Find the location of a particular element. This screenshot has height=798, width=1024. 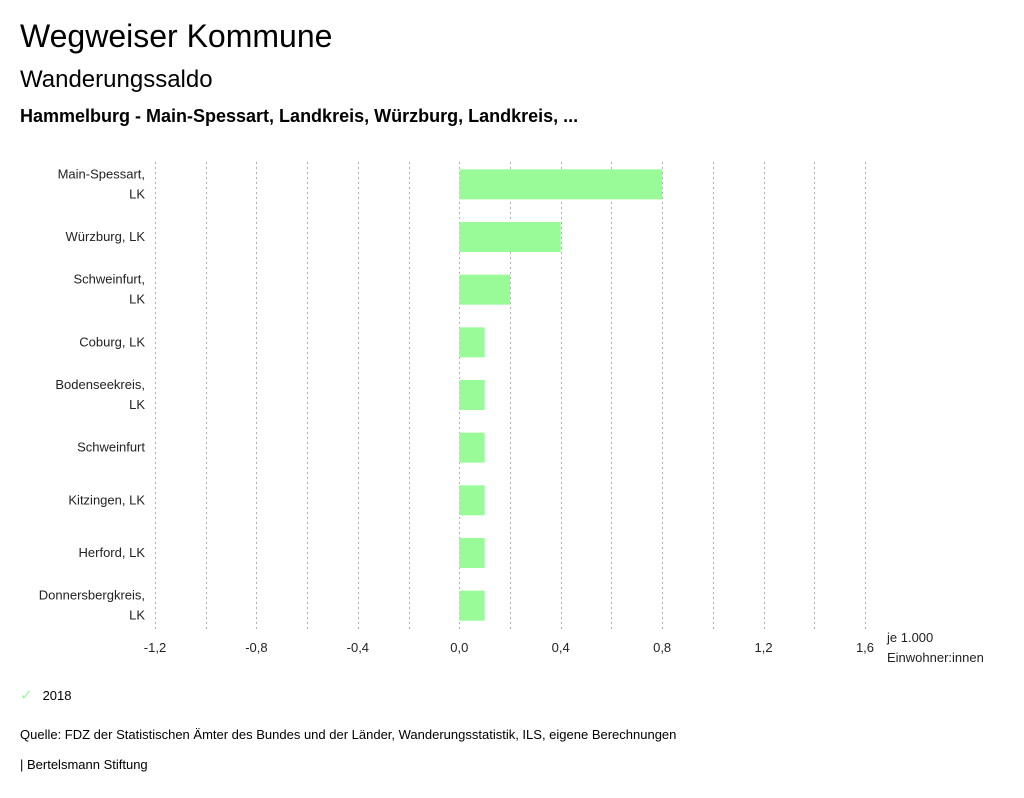

x-tick-label: 1,6 is located at coordinates (865, 647).